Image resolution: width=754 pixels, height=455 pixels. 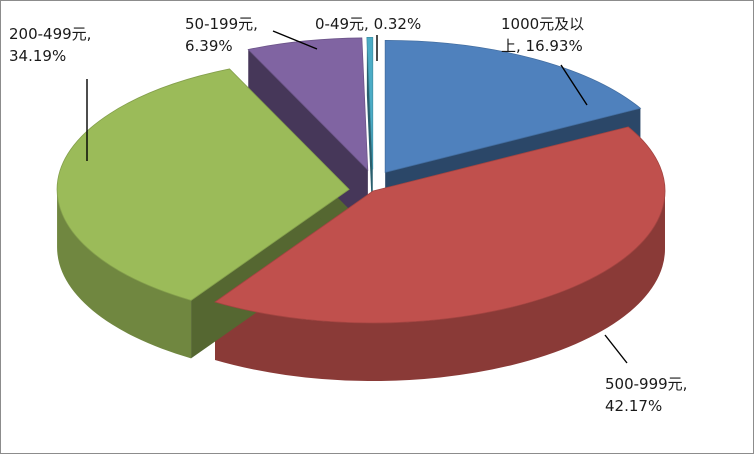 I want to click on leader-line-1000-plus, so click(x=574, y=85).